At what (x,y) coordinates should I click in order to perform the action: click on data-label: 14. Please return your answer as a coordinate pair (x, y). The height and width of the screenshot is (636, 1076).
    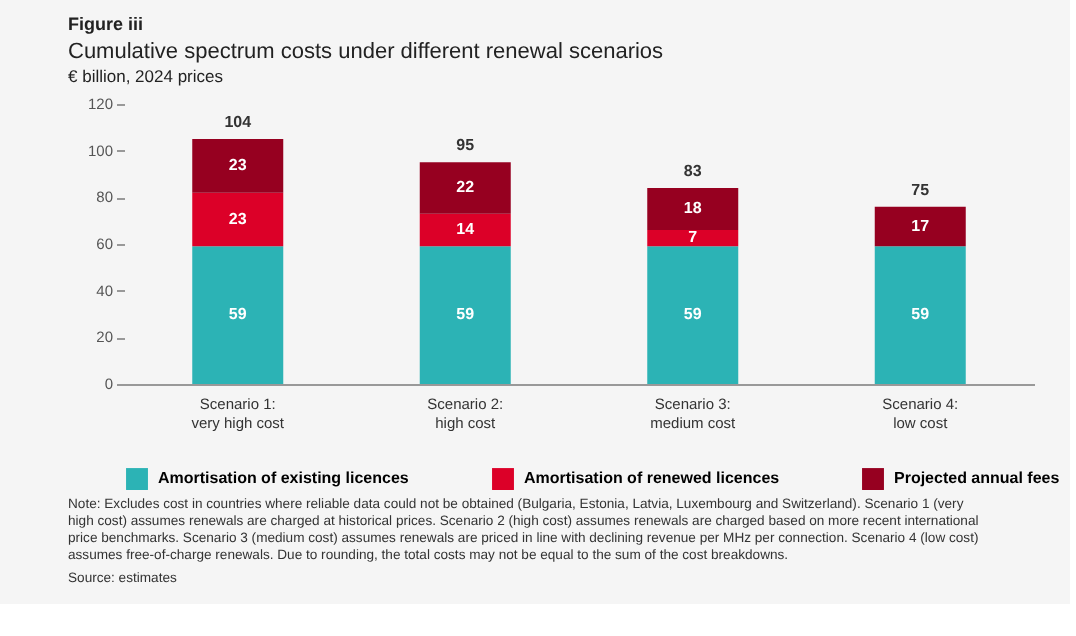
    Looking at the image, I should click on (466, 229).